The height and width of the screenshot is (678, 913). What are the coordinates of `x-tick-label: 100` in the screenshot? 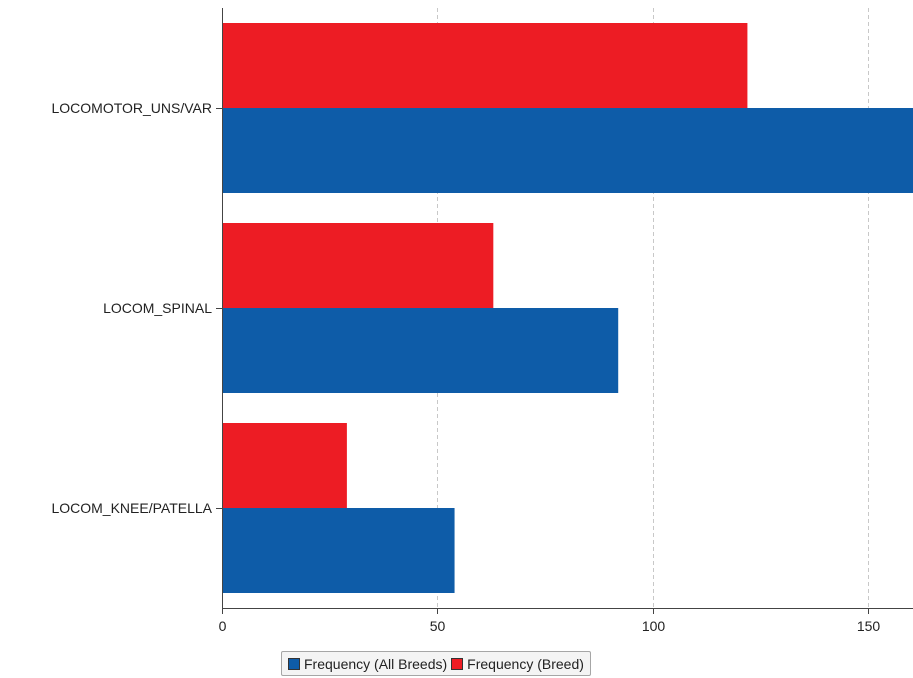 It's located at (654, 626).